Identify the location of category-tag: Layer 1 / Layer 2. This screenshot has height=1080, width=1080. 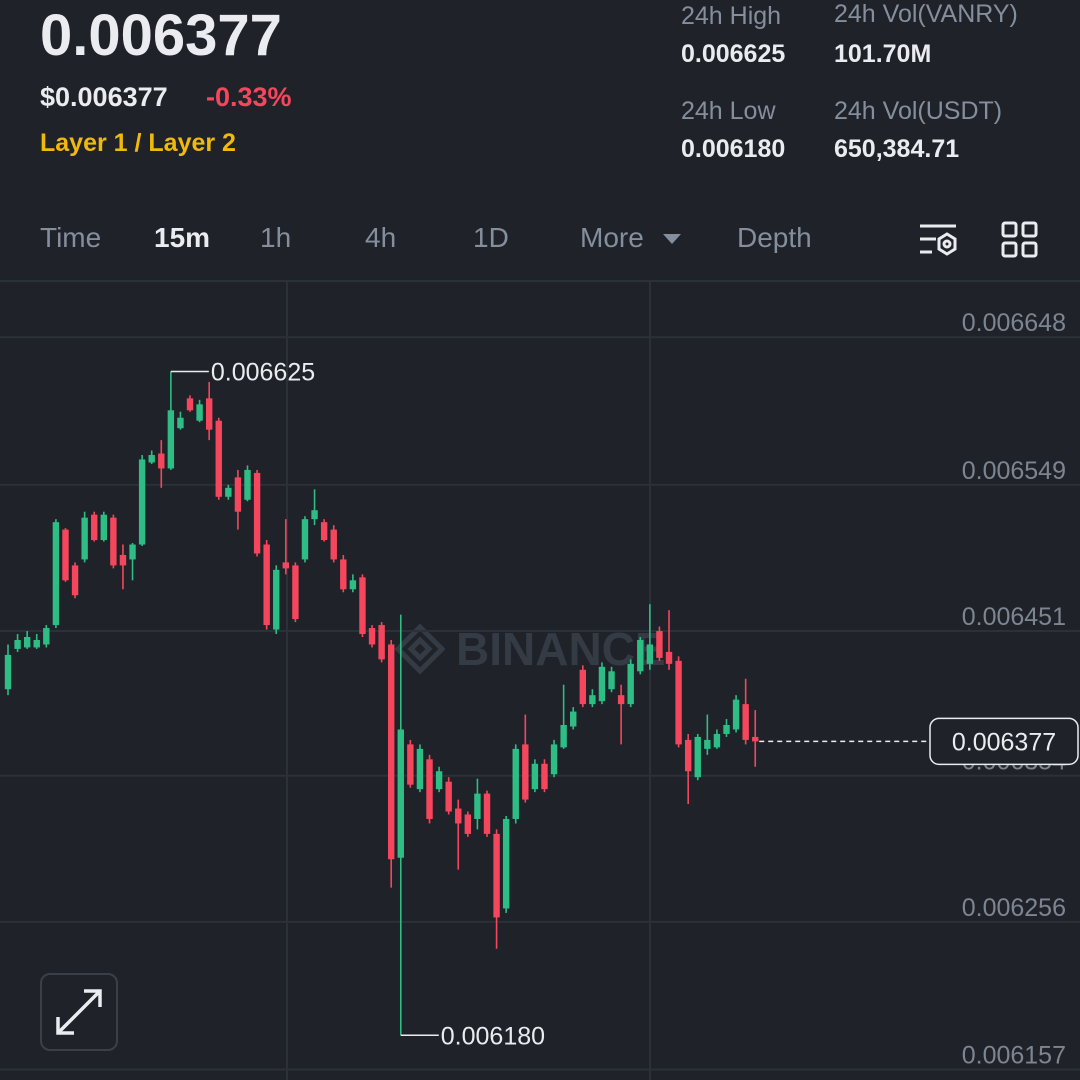
(138, 143).